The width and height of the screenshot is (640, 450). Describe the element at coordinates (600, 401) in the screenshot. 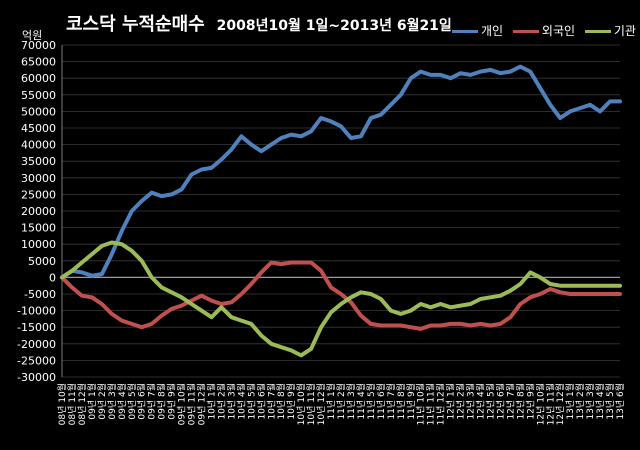

I see `x-tick-label: 13년 4월` at that location.